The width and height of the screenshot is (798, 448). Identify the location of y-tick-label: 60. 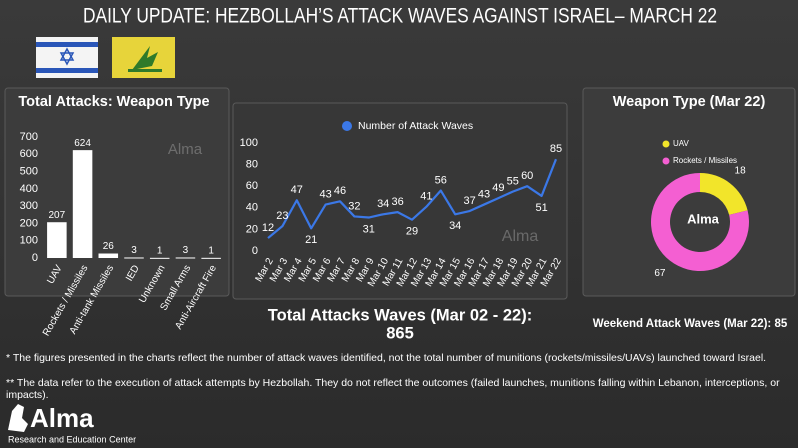
(252, 186).